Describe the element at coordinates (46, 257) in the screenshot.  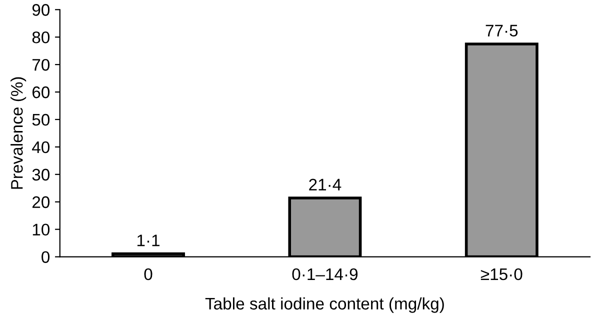
I see `y-tick-label: 0` at that location.